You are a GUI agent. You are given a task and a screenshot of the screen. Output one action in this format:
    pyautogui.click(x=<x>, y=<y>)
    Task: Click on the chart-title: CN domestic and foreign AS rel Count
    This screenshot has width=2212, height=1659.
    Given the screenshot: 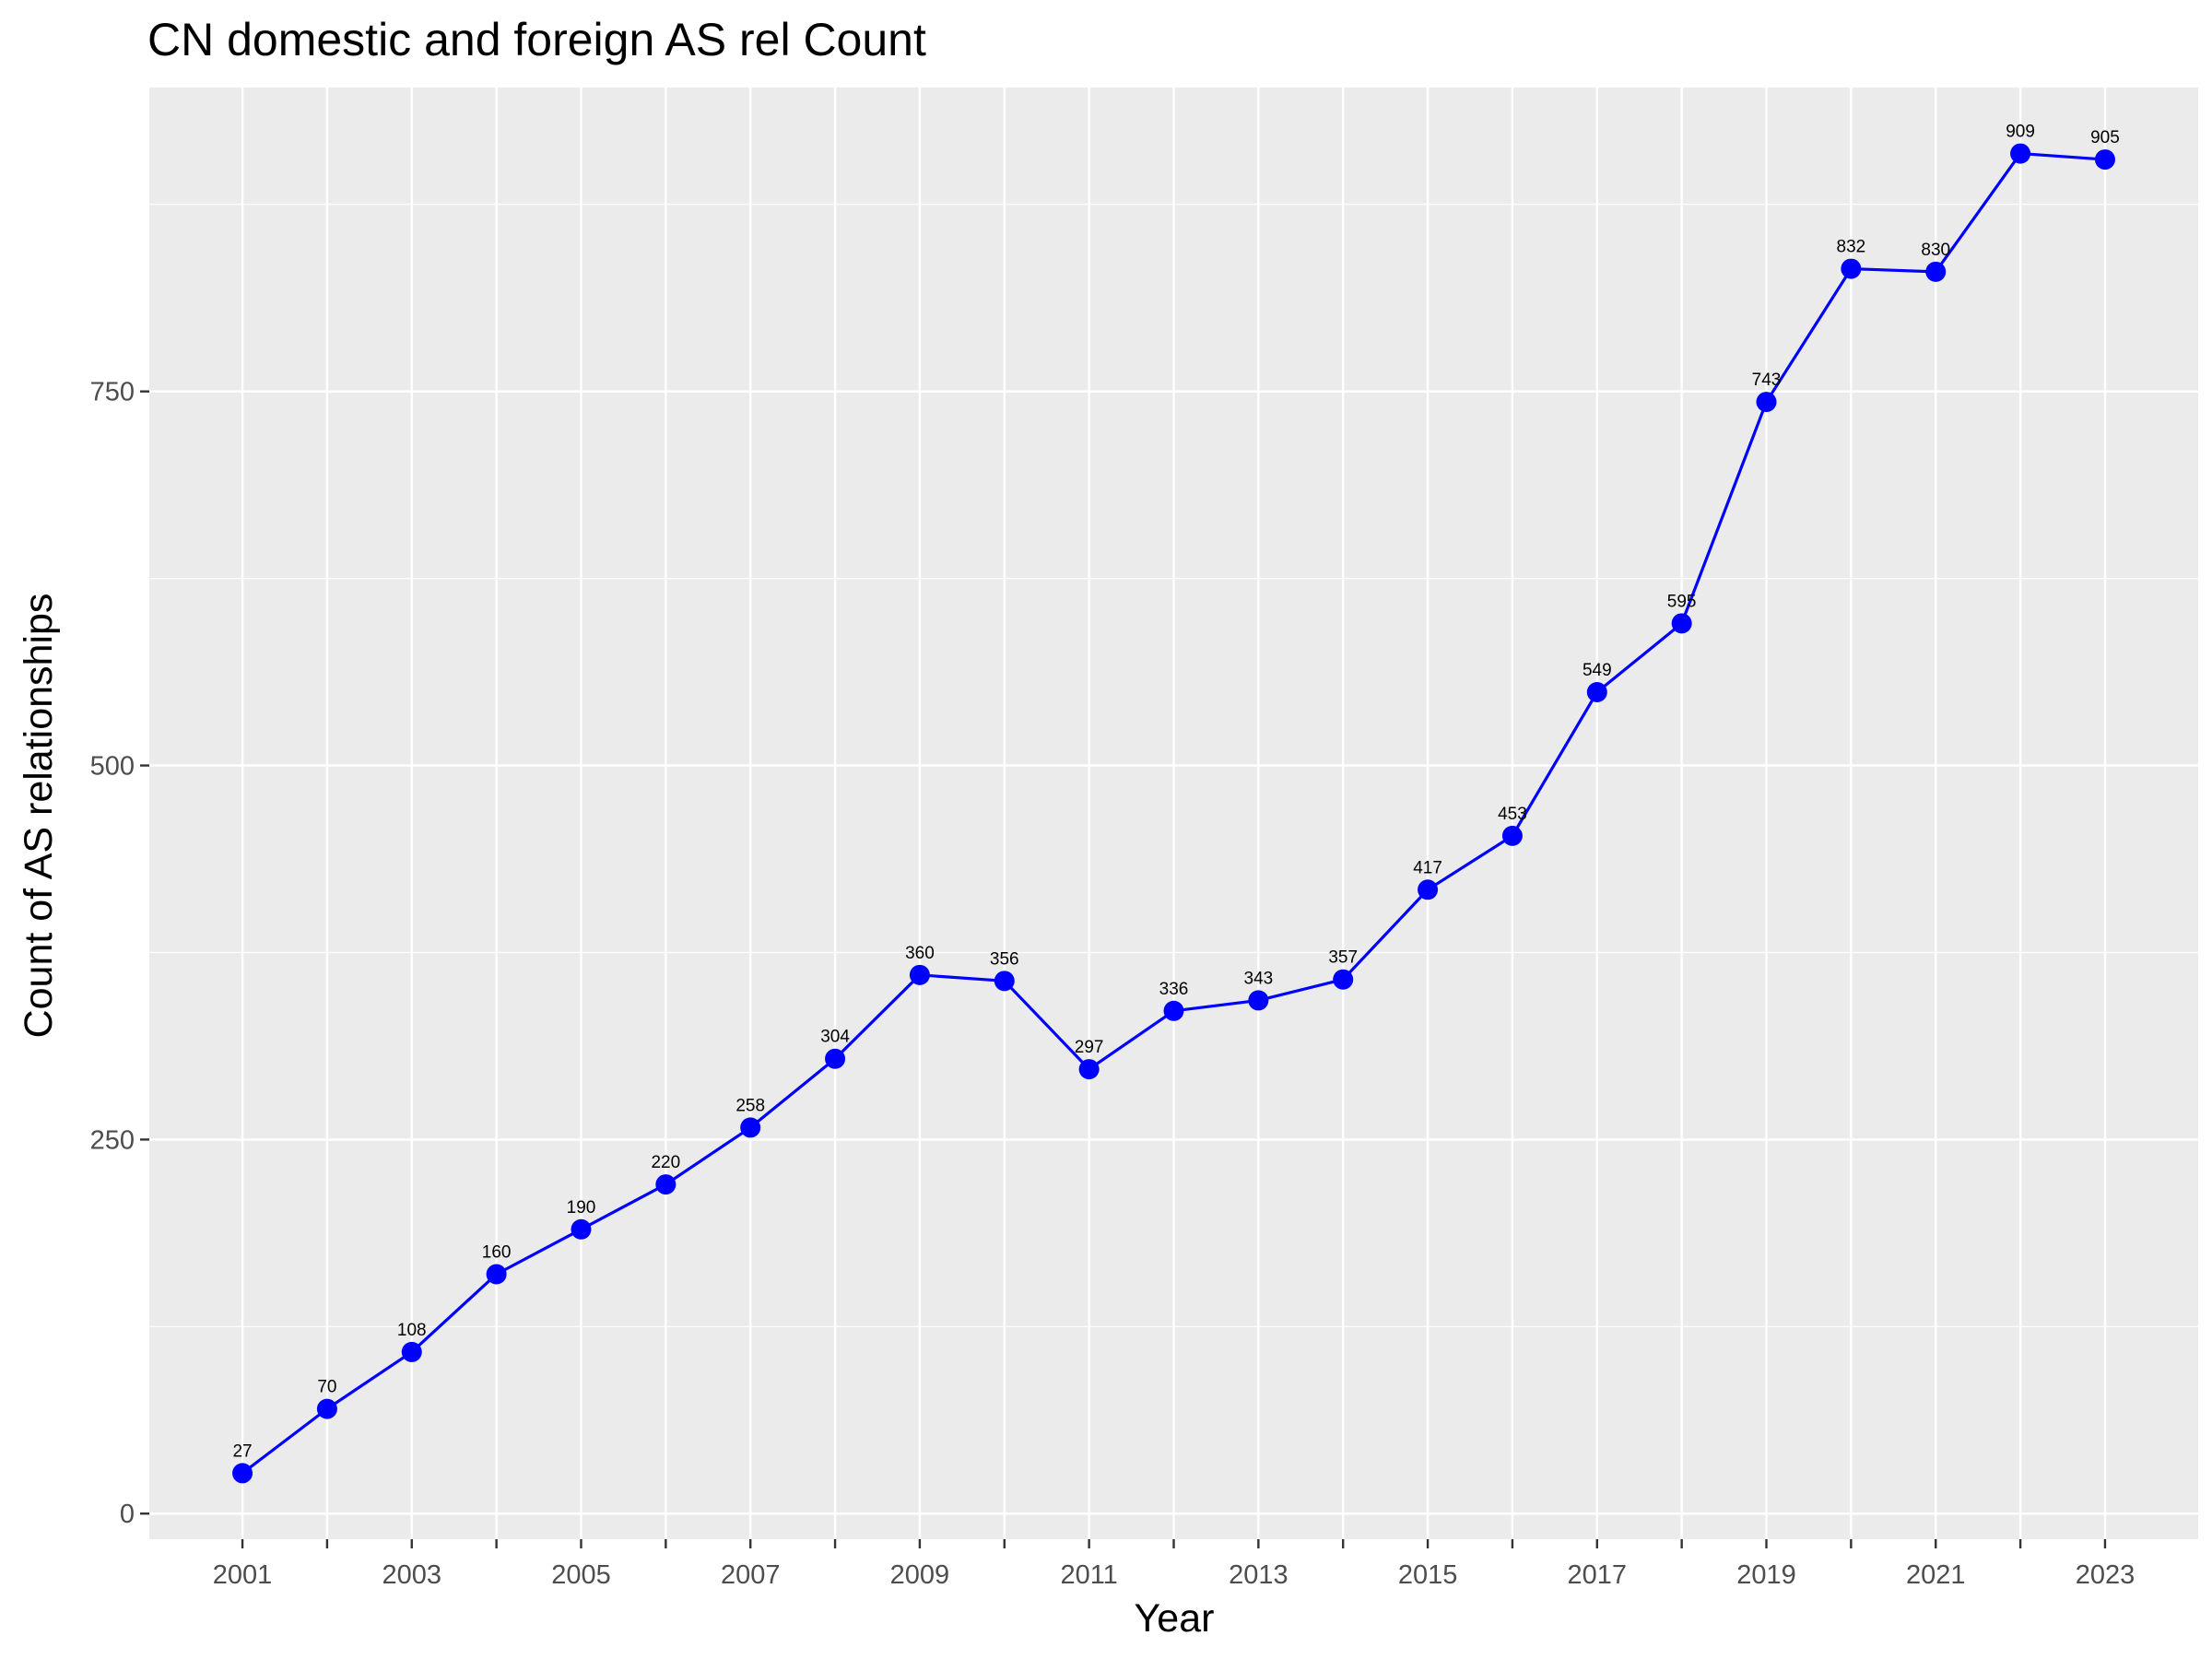 What is the action you would take?
    pyautogui.click(x=536, y=39)
    